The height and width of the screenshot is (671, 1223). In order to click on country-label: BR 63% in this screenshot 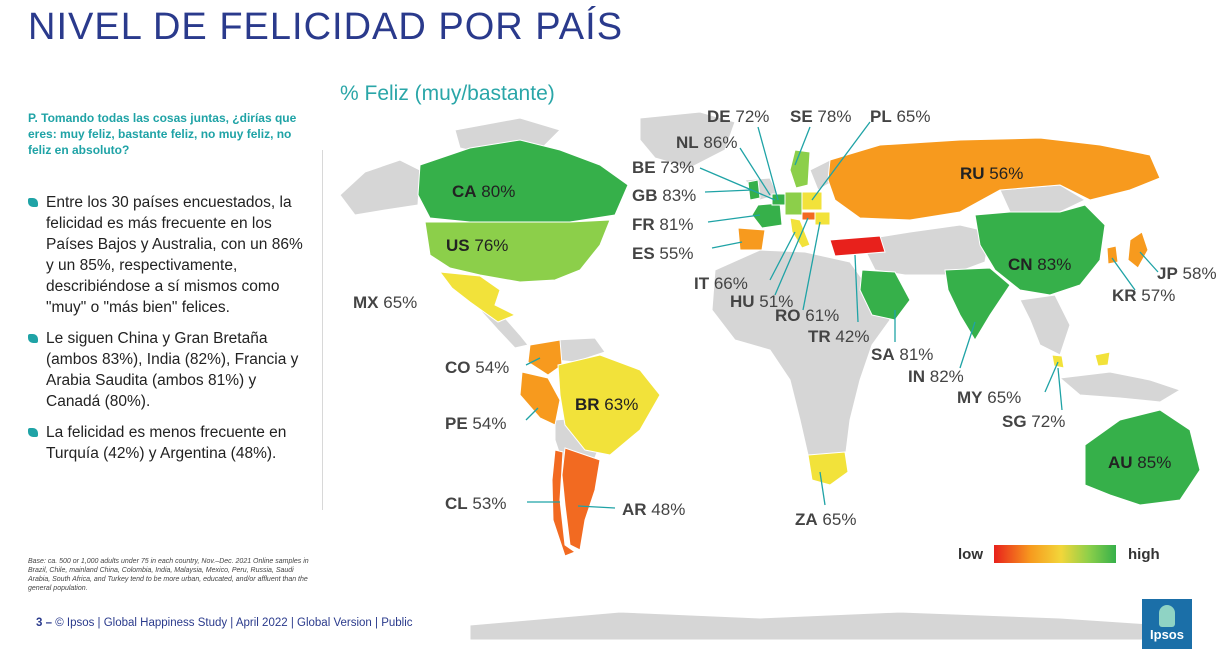, I will do `click(607, 404)`.